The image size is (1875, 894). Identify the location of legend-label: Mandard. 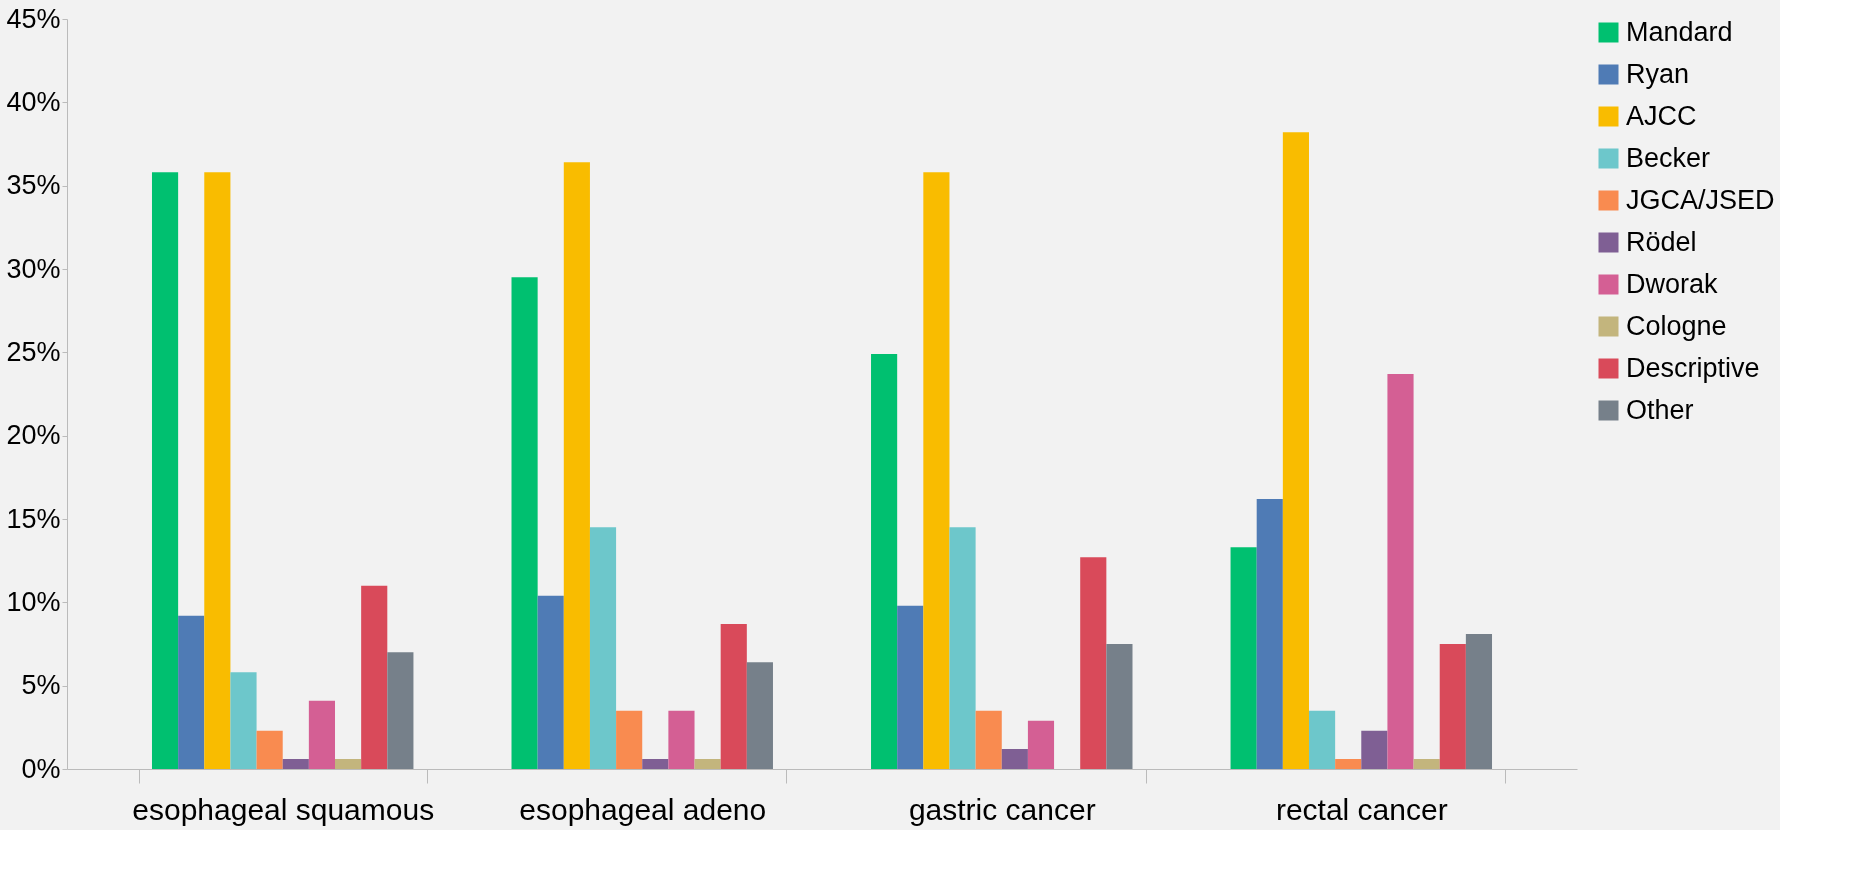
(1679, 31).